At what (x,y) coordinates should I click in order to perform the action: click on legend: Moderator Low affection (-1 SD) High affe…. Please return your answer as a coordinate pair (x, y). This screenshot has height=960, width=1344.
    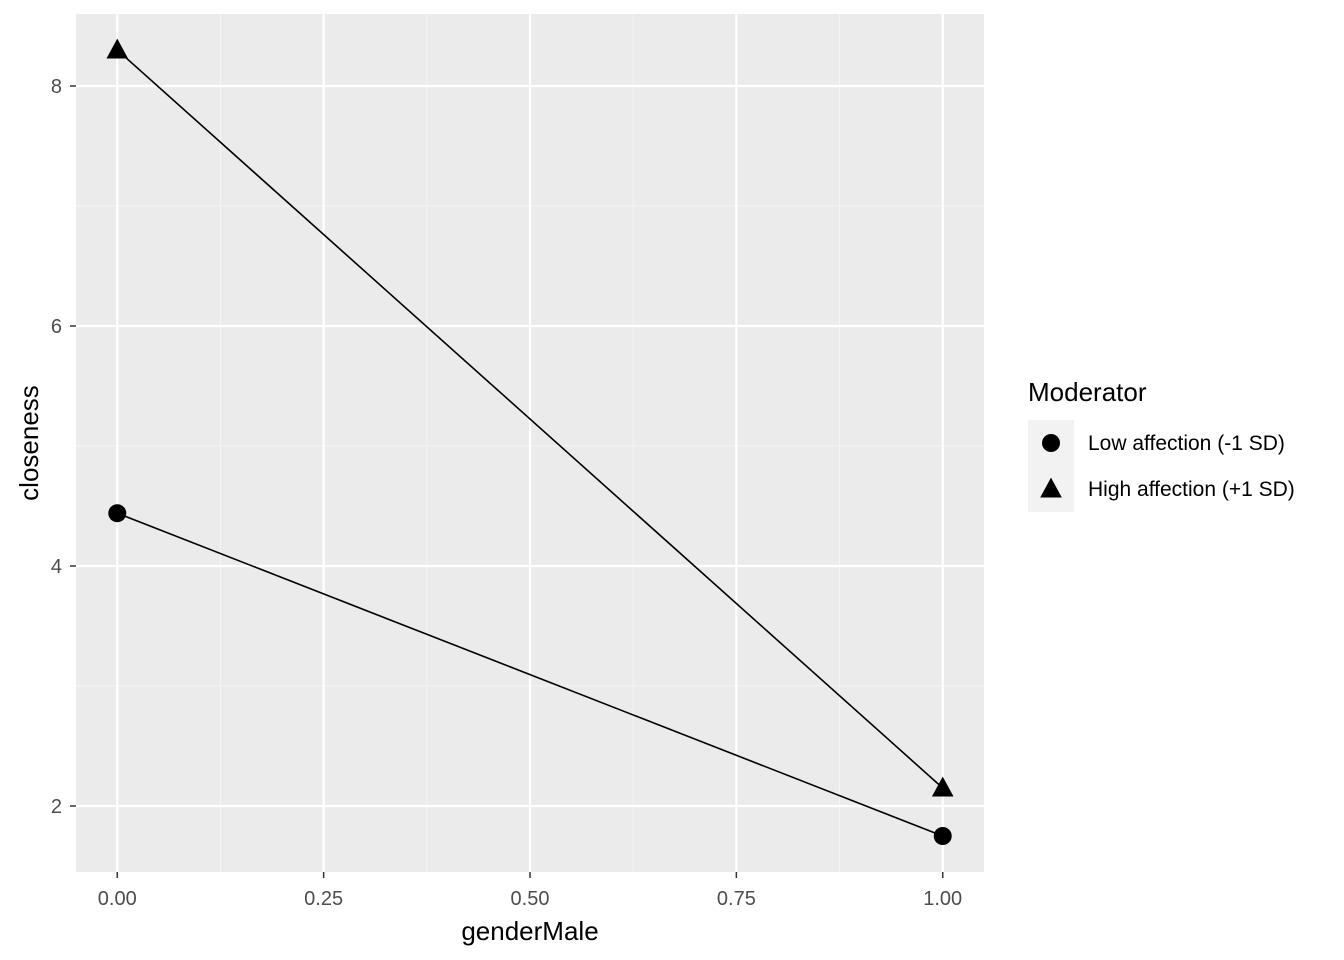
    Looking at the image, I should click on (1161, 444).